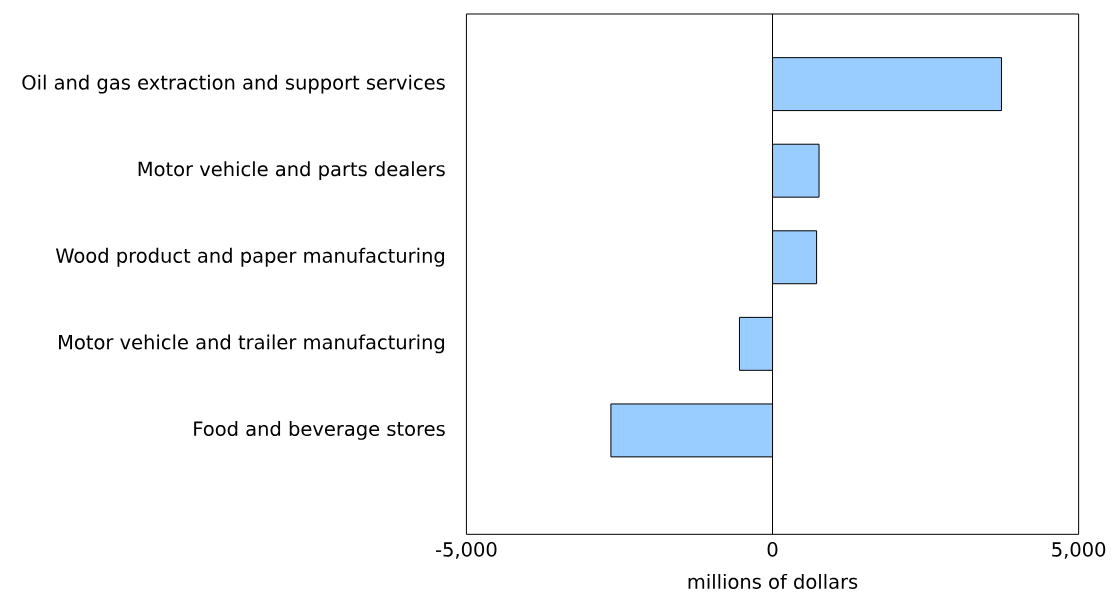 This screenshot has height=607, width=1113. What do you see at coordinates (233, 84) in the screenshot?
I see `y-tick-label: Oil and gas extraction and support services` at bounding box center [233, 84].